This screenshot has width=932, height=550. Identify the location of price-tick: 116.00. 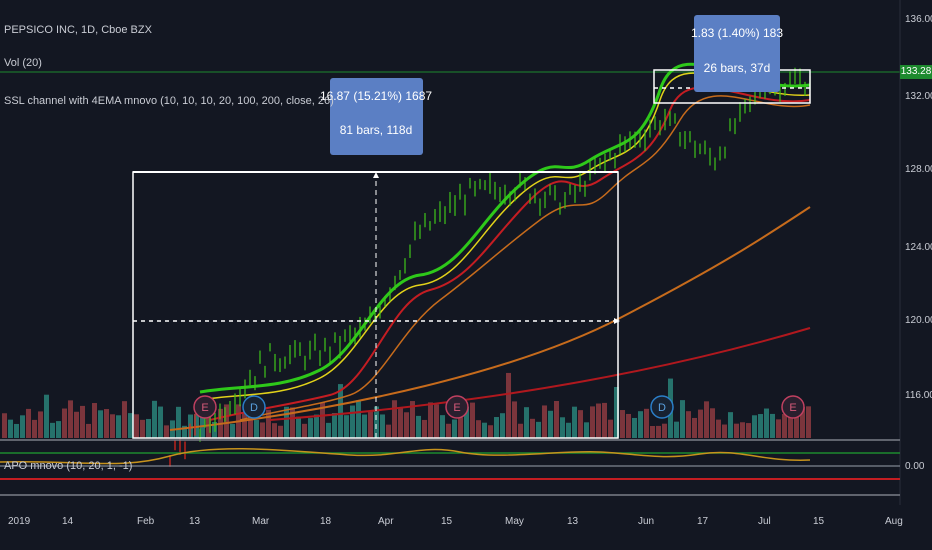
(918, 395).